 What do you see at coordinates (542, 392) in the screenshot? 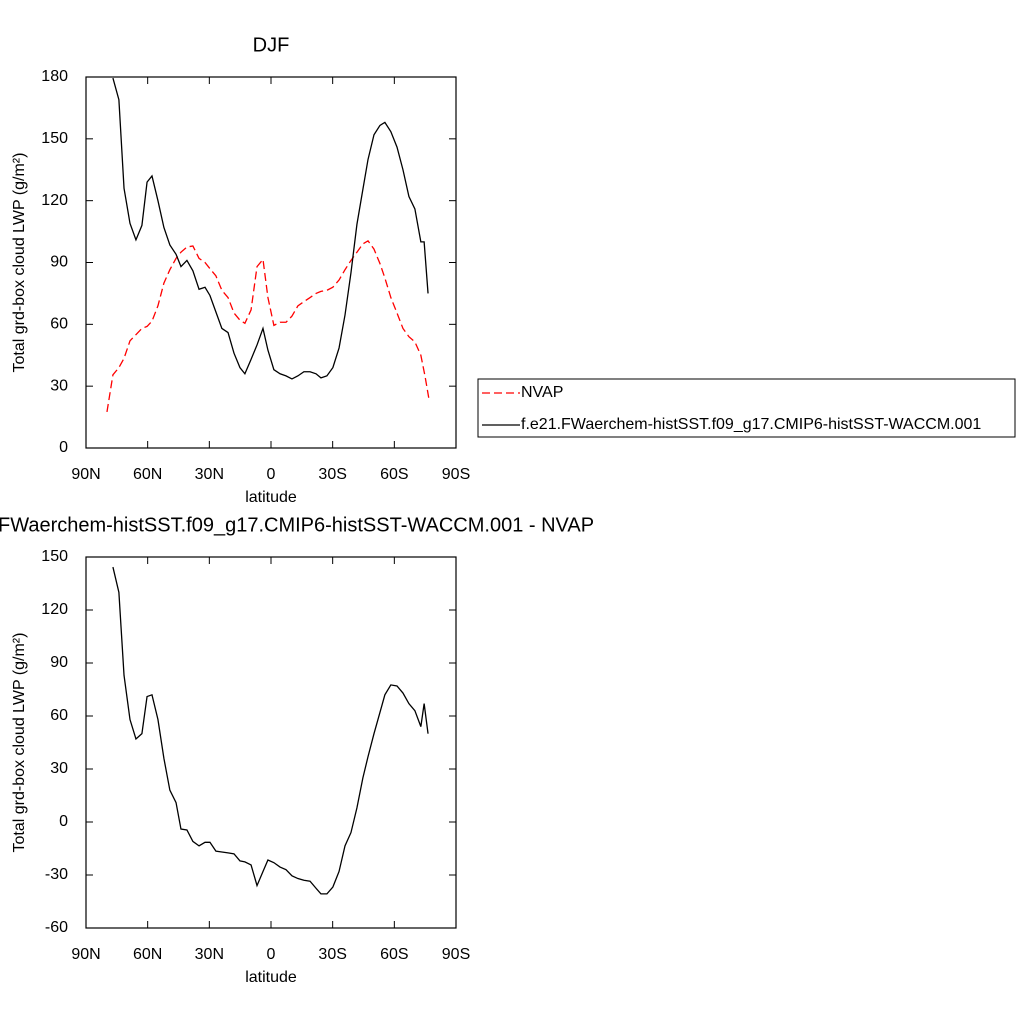
I see `legend-label: NVAP` at bounding box center [542, 392].